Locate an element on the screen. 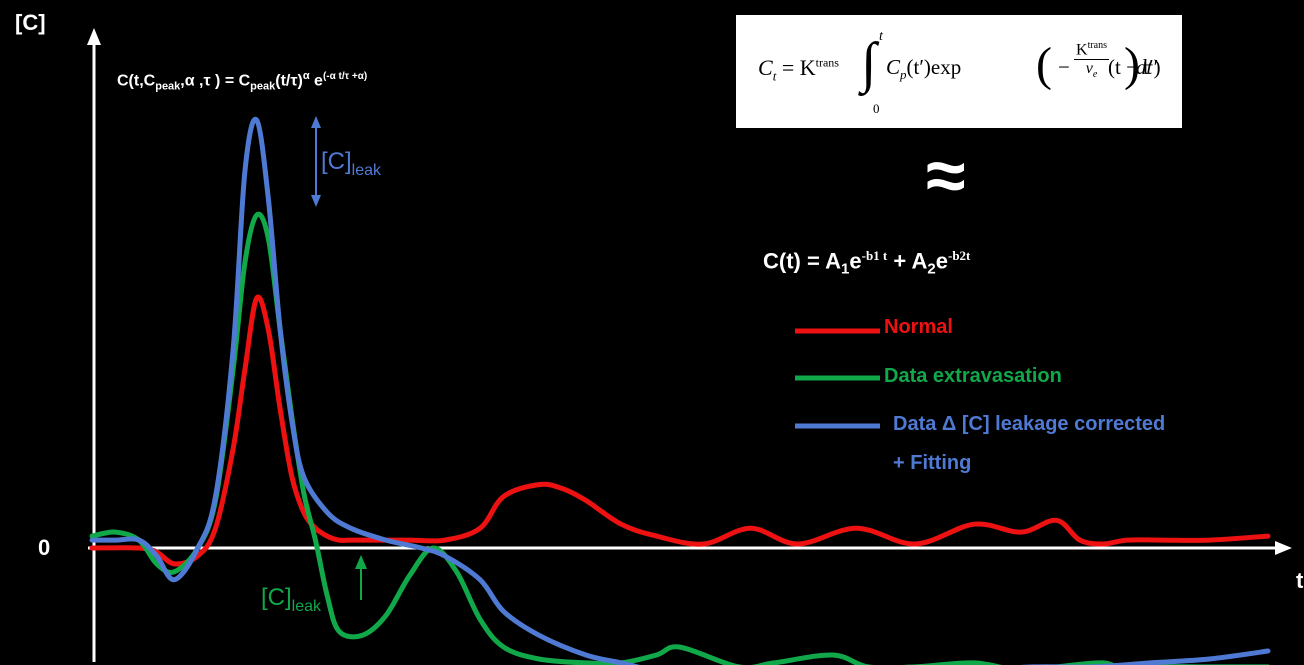 This screenshot has width=1304, height=665. gamma-lhs-rest: ,α ,τ ) = C is located at coordinates (215, 81).